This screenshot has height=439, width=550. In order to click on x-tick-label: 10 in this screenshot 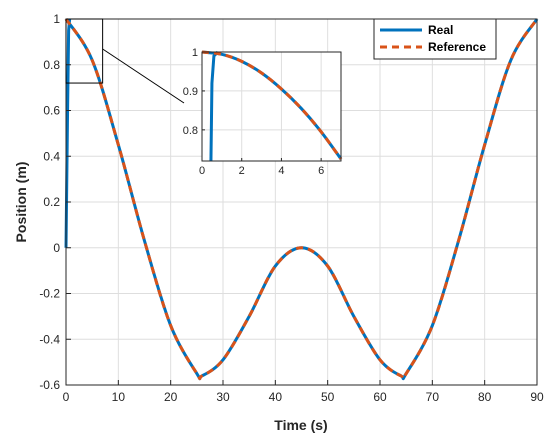, I will do `click(119, 397)`.